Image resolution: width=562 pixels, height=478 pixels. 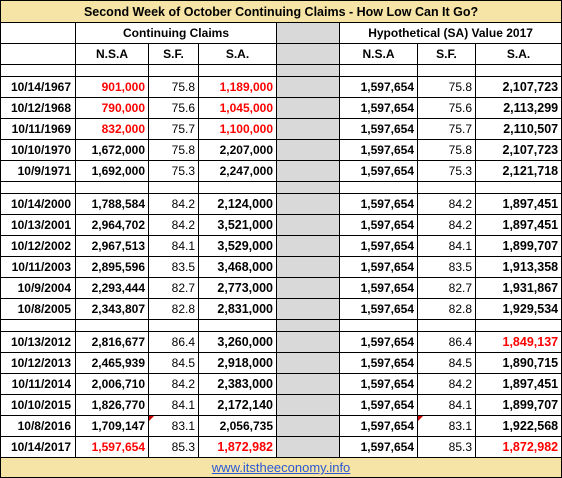 I want to click on date-cell: 10/8/2005, so click(x=38, y=309).